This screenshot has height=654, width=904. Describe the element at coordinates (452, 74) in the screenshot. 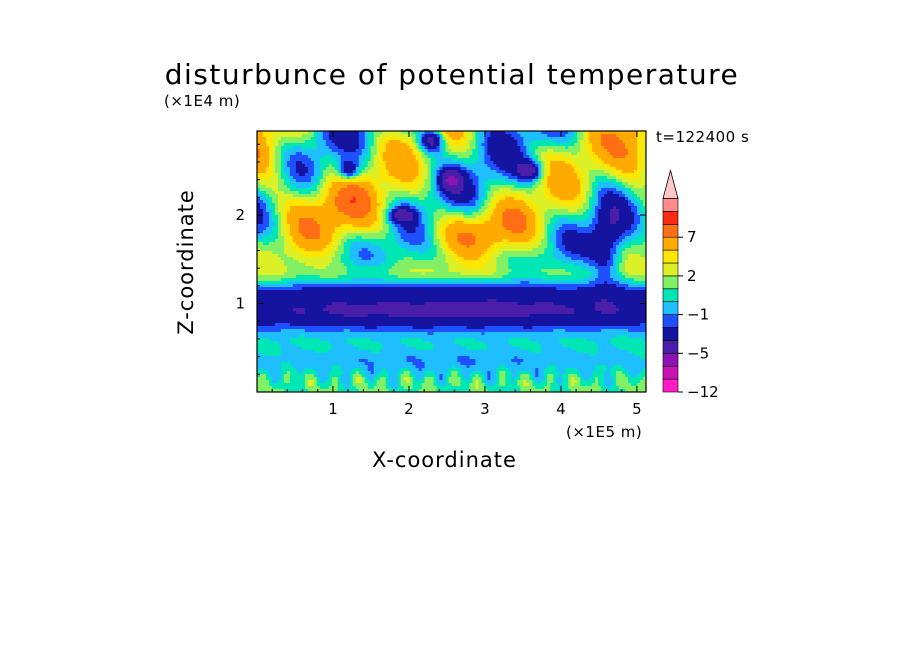

I see `chart-title: disturbunce of potential temperature` at that location.